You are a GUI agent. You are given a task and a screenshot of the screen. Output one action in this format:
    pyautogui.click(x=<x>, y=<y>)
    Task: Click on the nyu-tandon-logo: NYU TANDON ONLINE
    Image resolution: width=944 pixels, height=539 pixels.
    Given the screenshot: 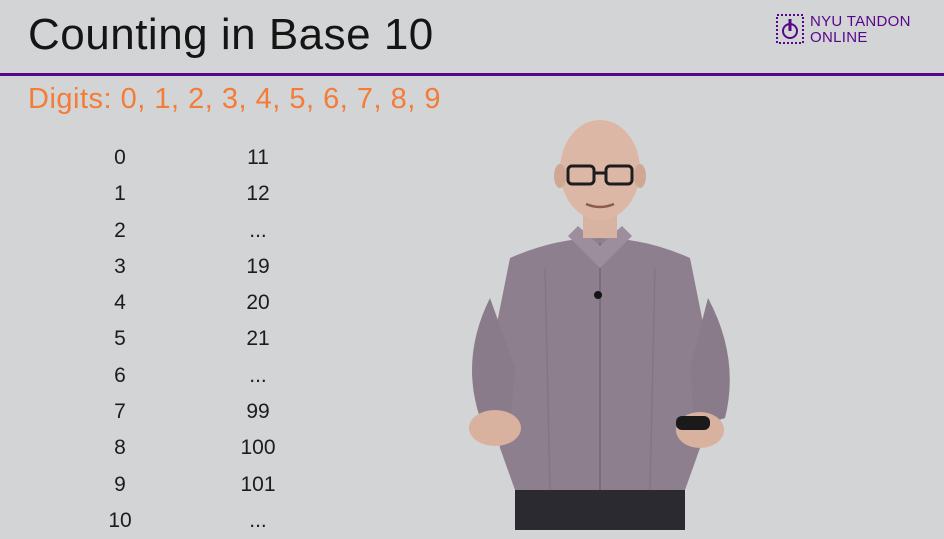 What is the action you would take?
    pyautogui.click(x=843, y=30)
    